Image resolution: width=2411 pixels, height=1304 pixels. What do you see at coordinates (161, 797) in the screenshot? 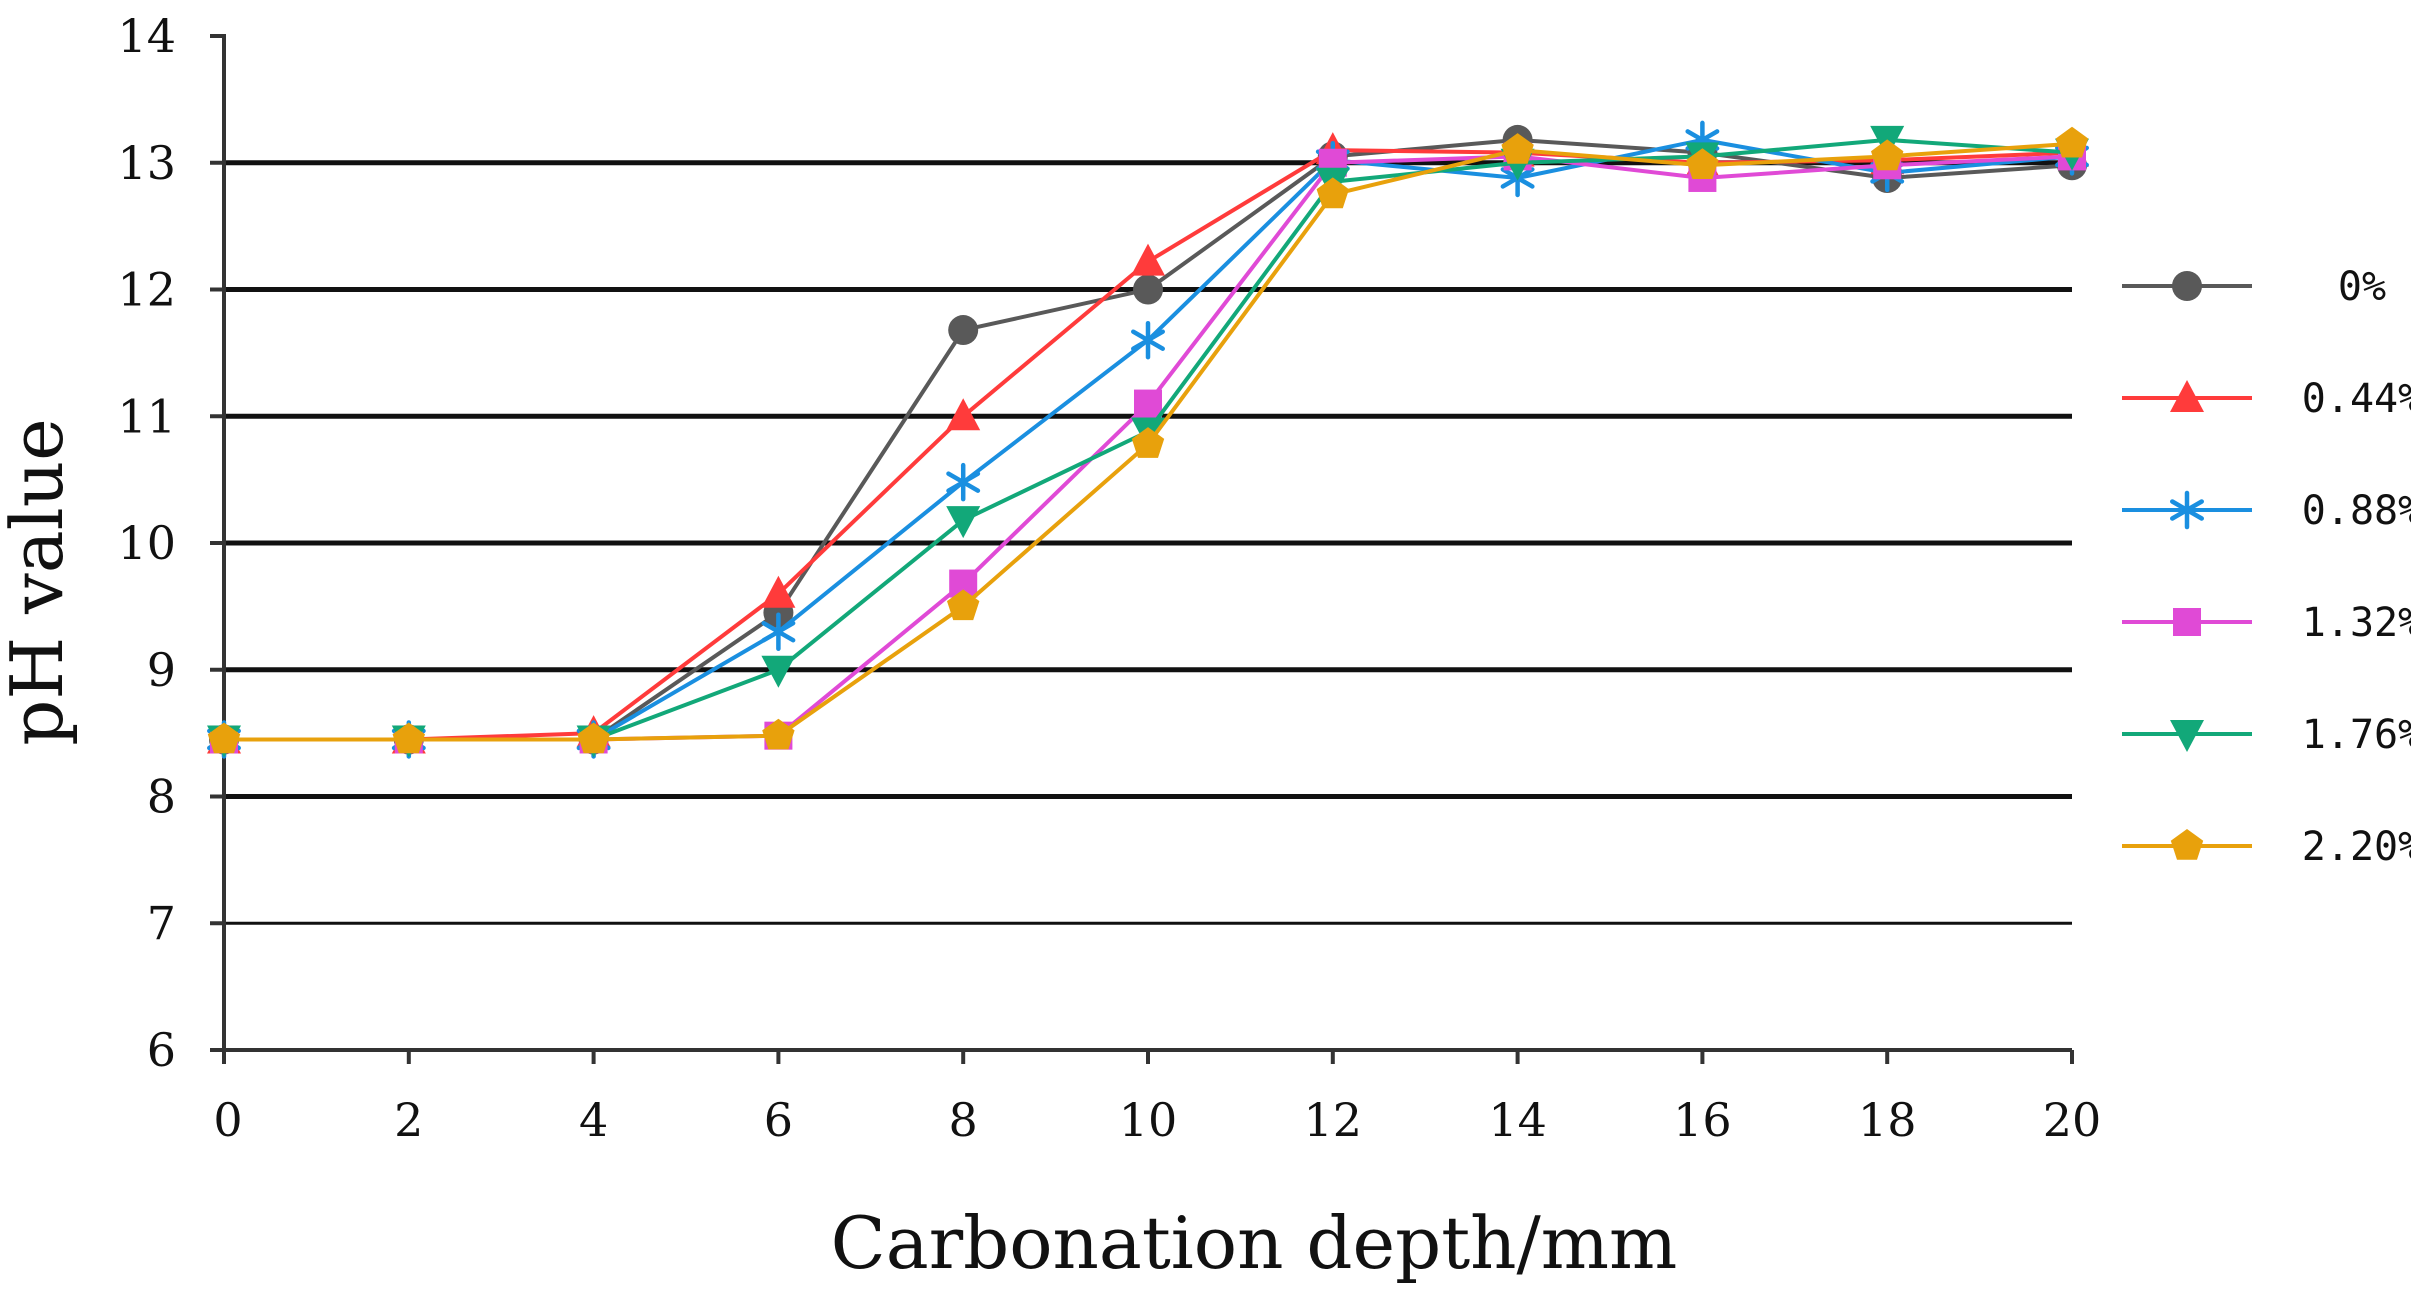
I see `y-tick-label-8: 8` at bounding box center [161, 797].